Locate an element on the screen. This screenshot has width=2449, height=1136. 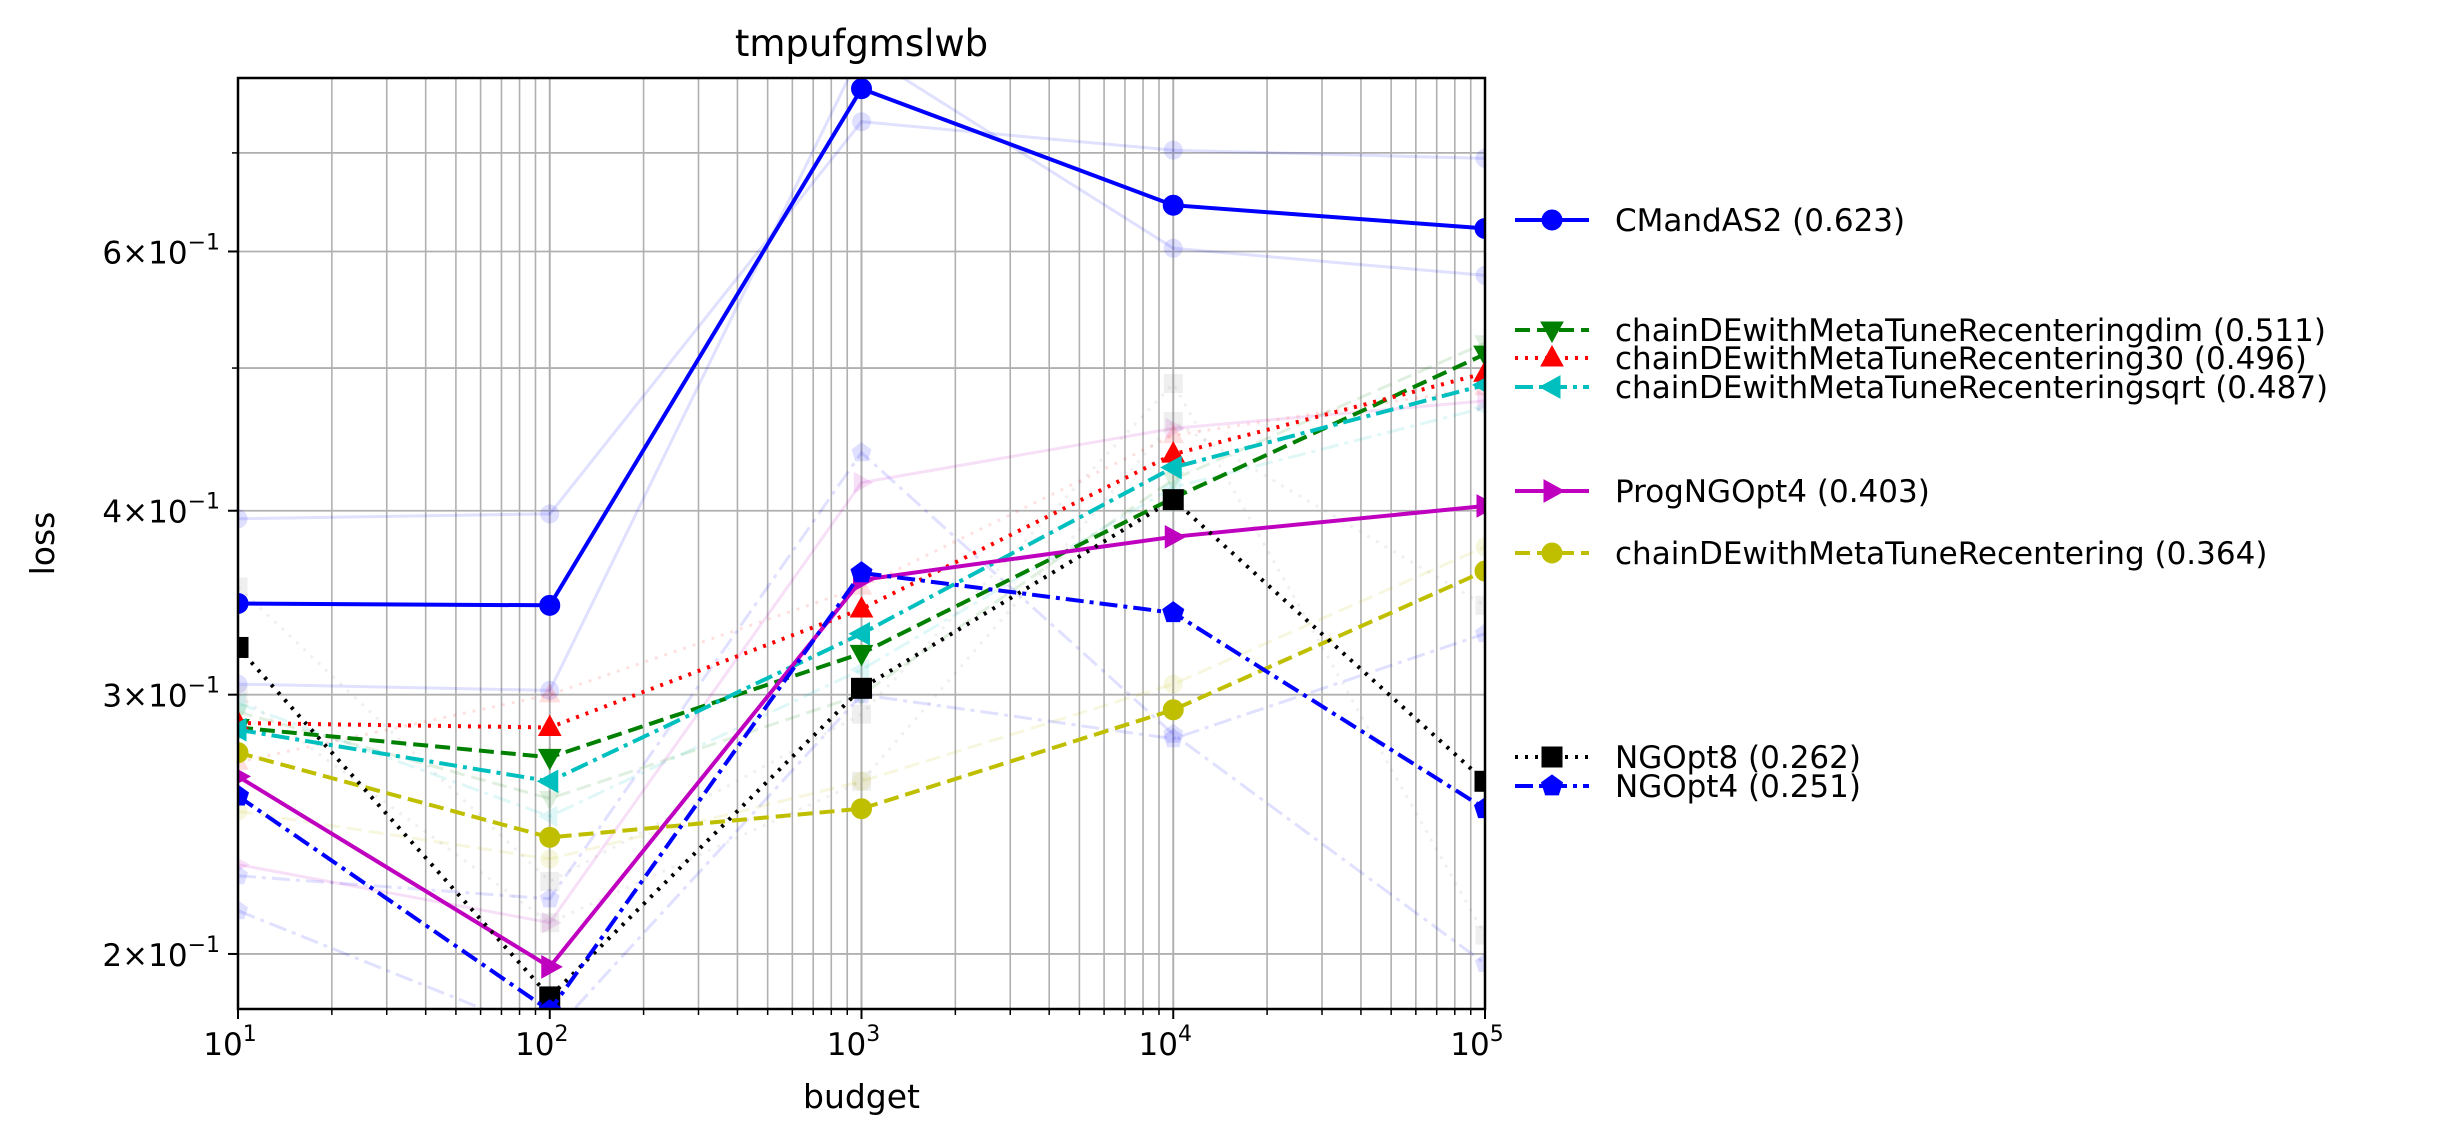
y-tick-label: 3×10⁻¹ is located at coordinates (161, 694).